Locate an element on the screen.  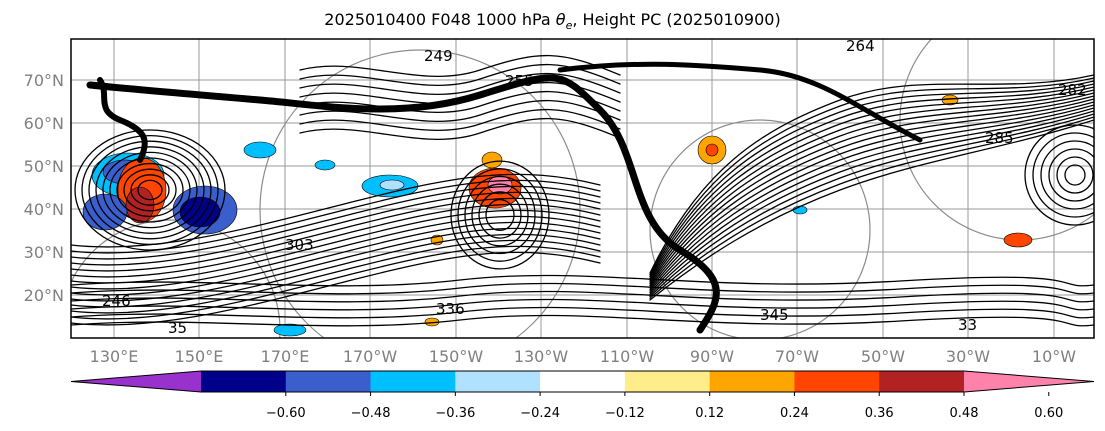
jet-core is located at coordinates (740, 102).